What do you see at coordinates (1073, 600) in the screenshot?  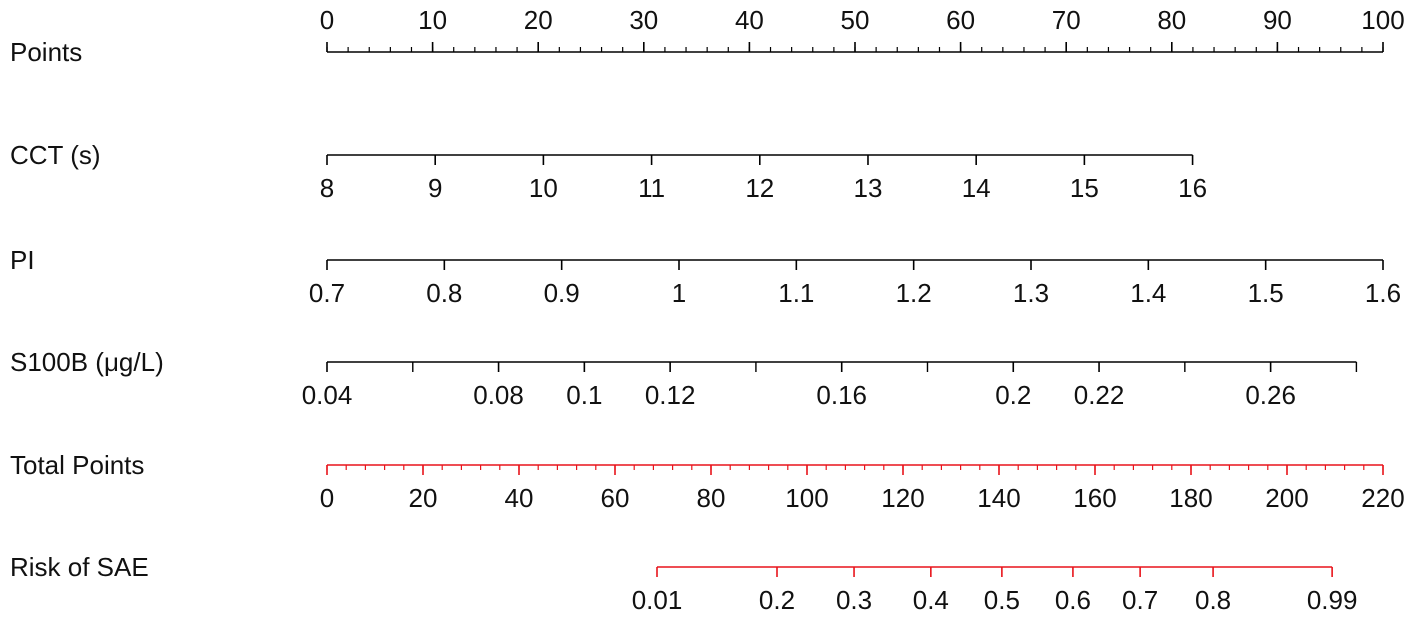 I see `tick-label: 0.6` at bounding box center [1073, 600].